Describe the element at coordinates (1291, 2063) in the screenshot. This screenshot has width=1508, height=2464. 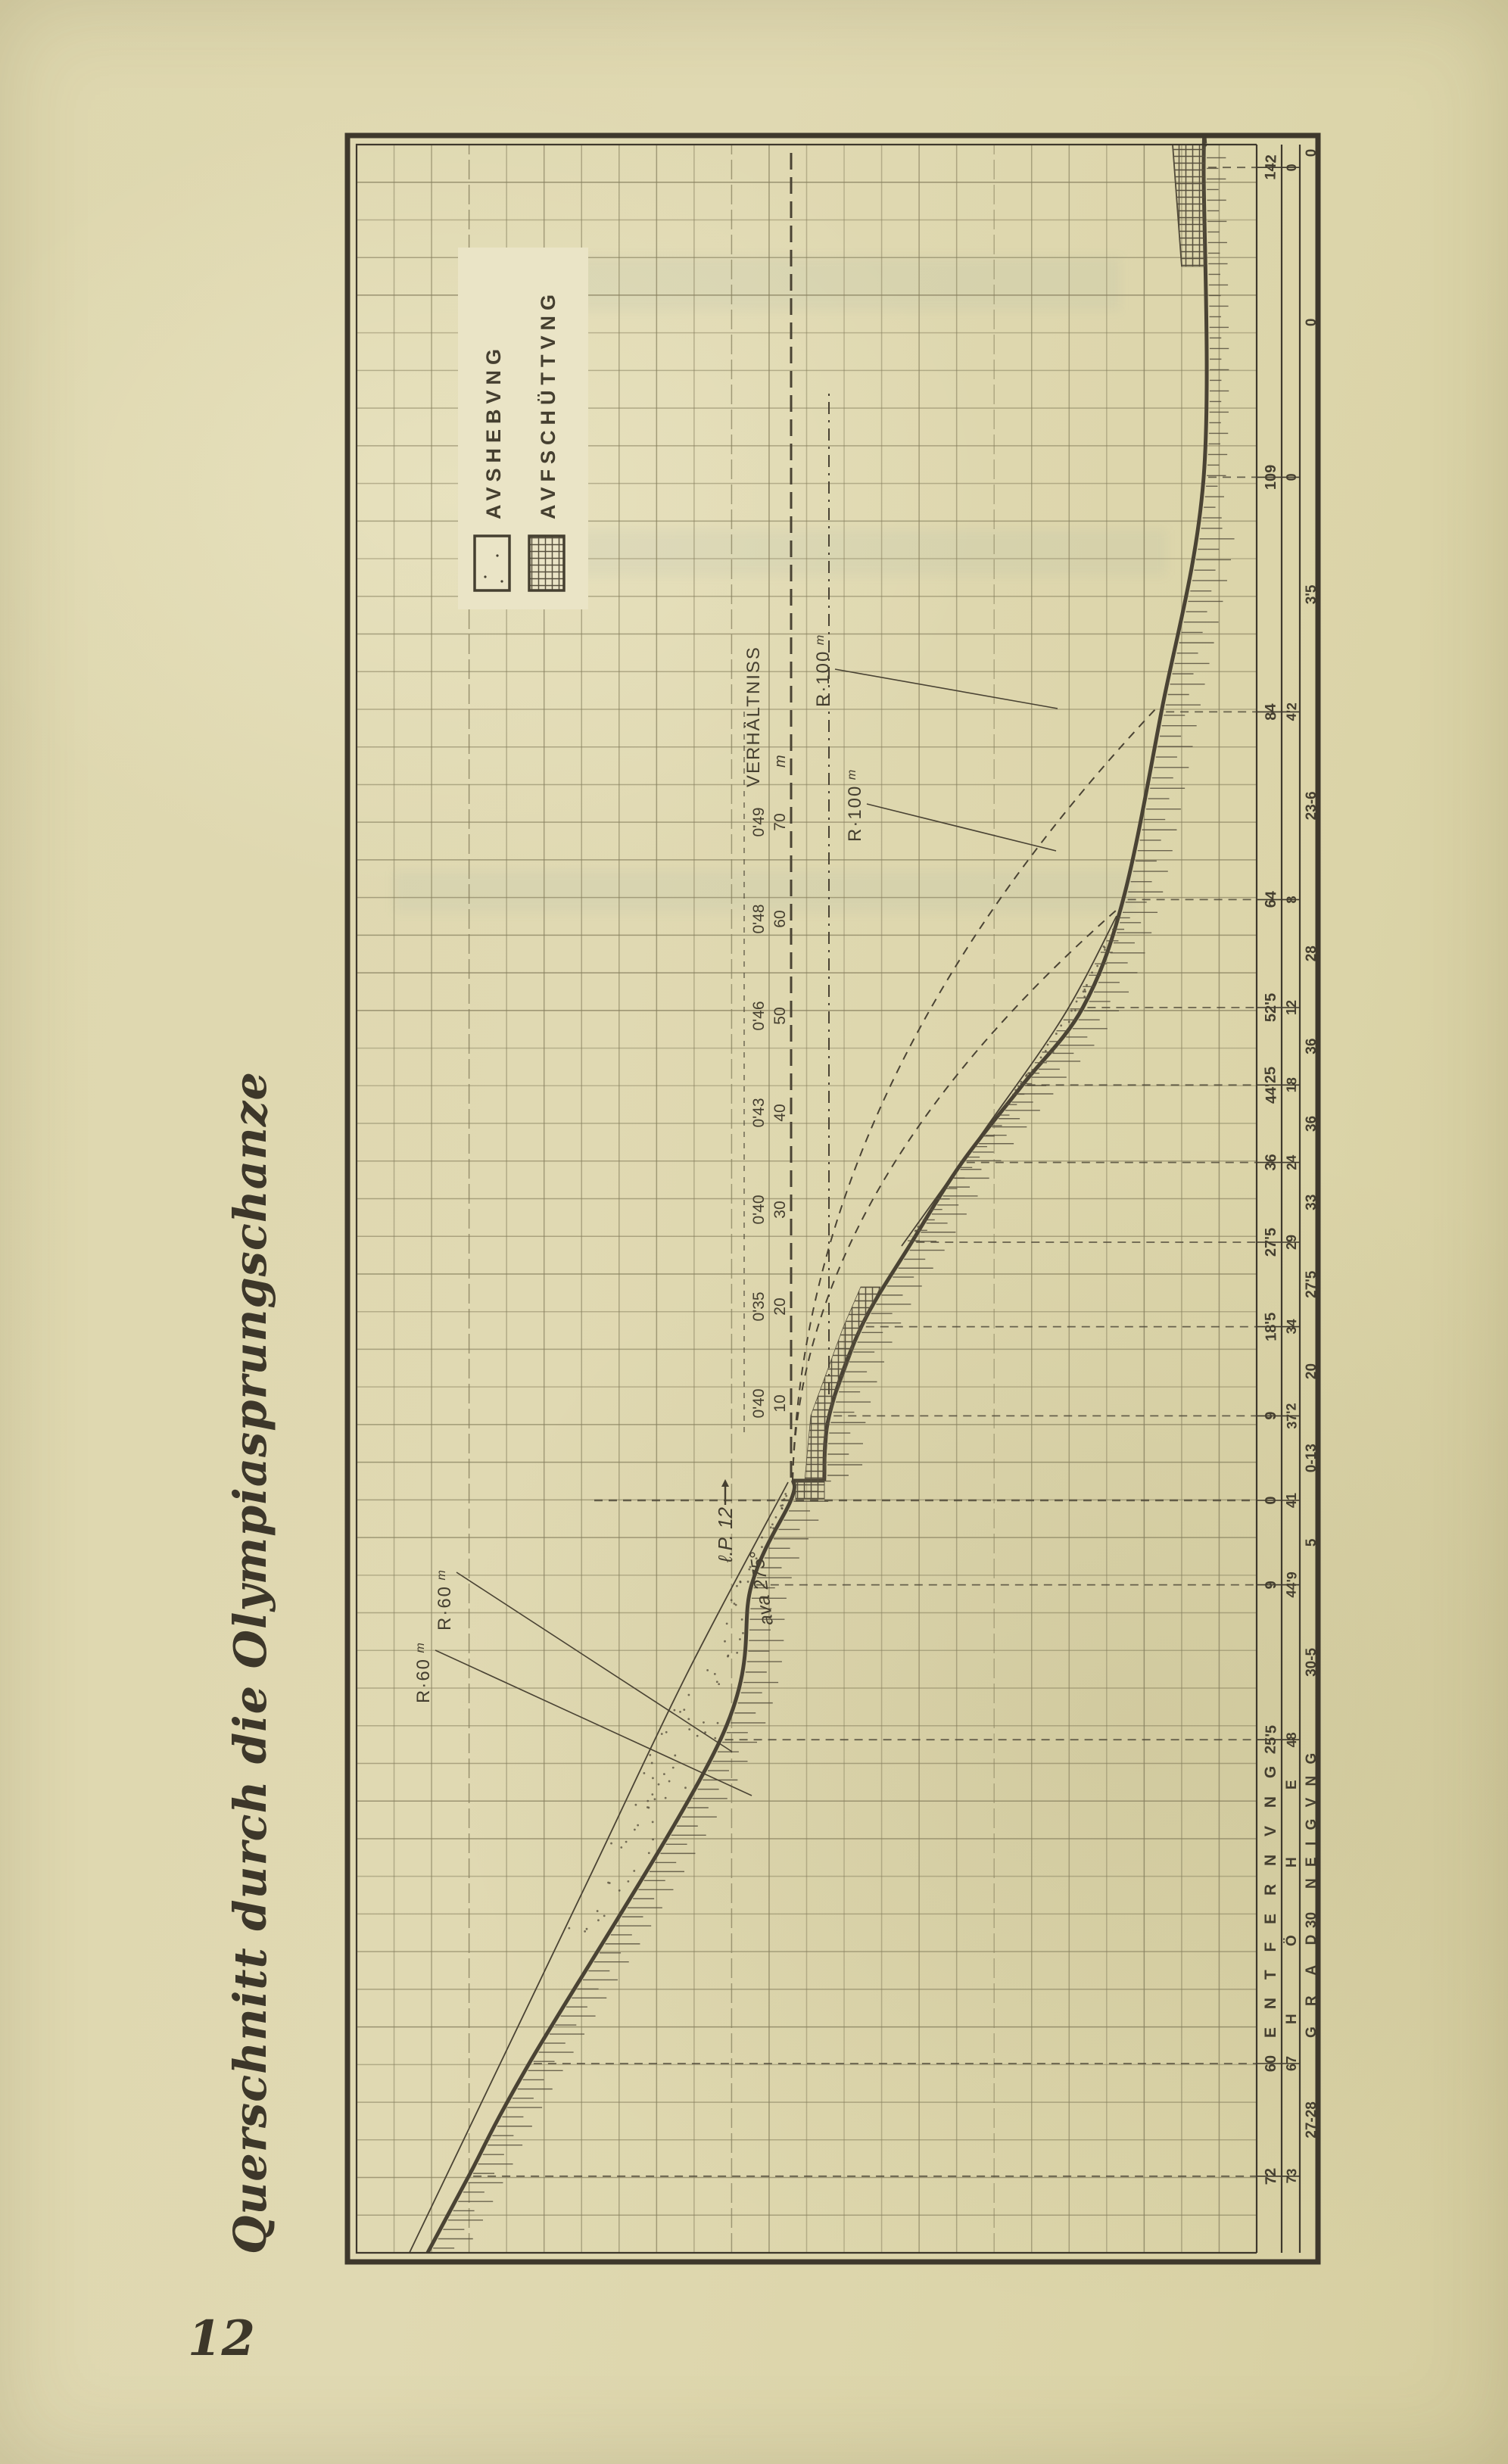
I see `hoehe-value: 67` at that location.